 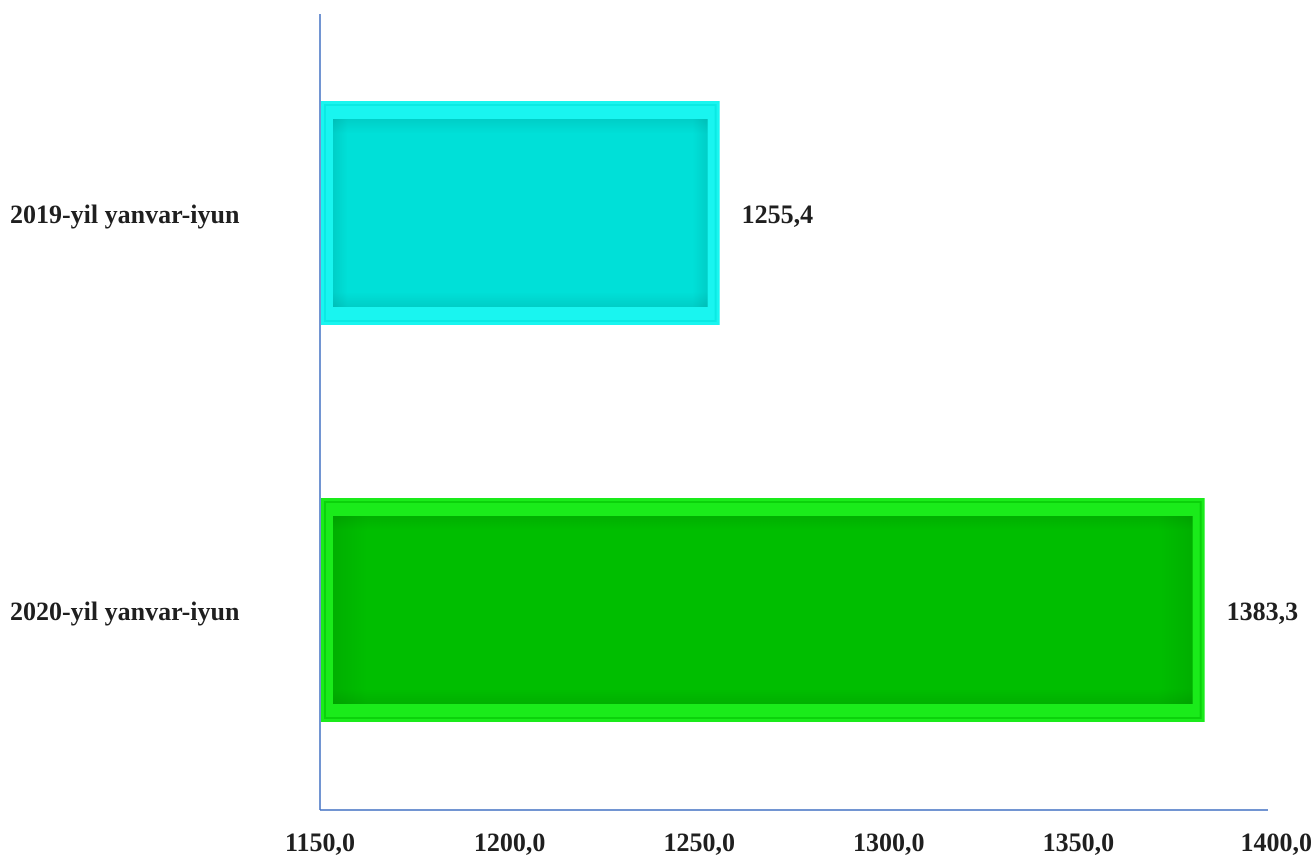 What do you see at coordinates (510, 842) in the screenshot?
I see `x-tick-label-2: 1200,0` at bounding box center [510, 842].